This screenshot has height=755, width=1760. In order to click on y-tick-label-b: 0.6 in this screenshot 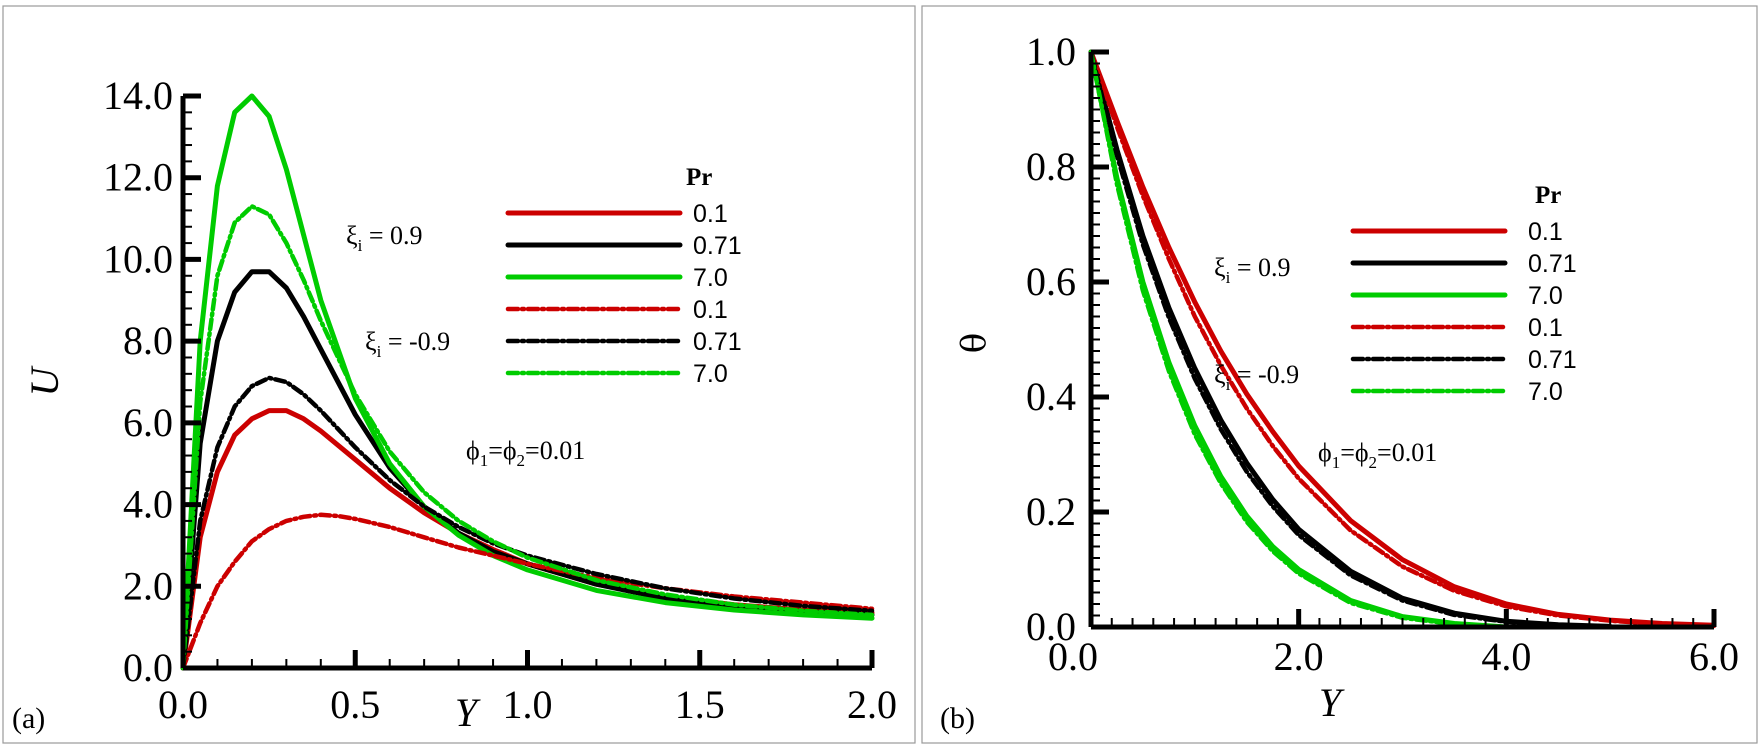, I will do `click(1051, 281)`.